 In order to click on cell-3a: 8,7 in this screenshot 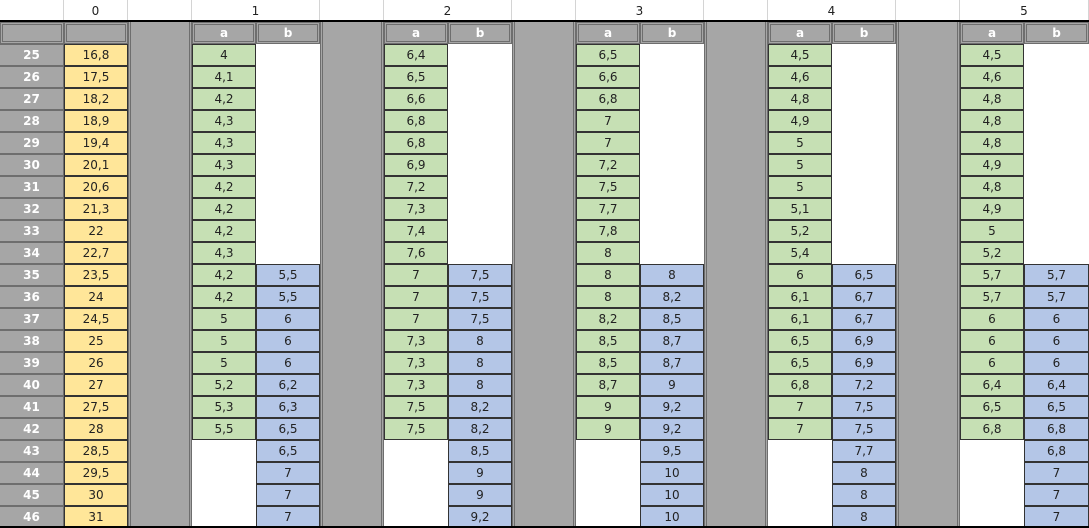, I will do `click(608, 385)`.